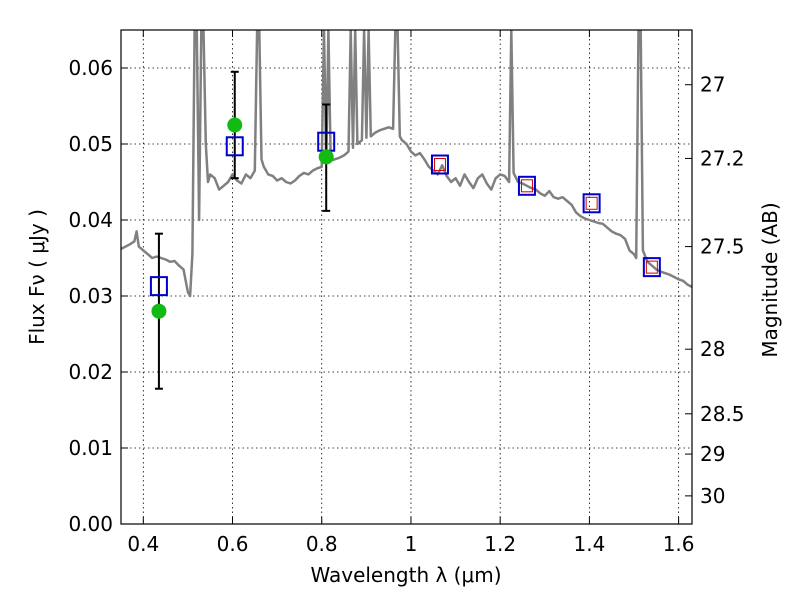  I want to click on x-tick-label: 0.6, so click(233, 544).